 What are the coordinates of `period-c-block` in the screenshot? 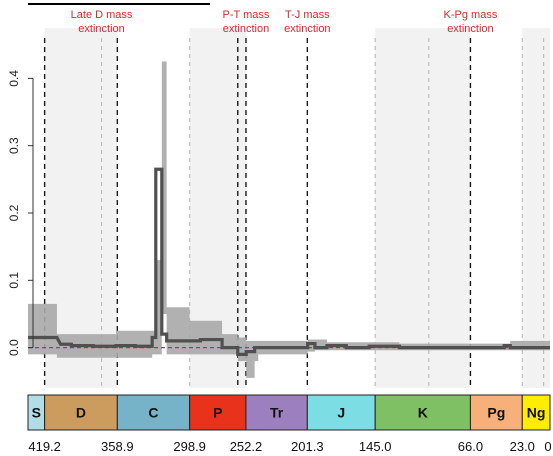 It's located at (153, 412).